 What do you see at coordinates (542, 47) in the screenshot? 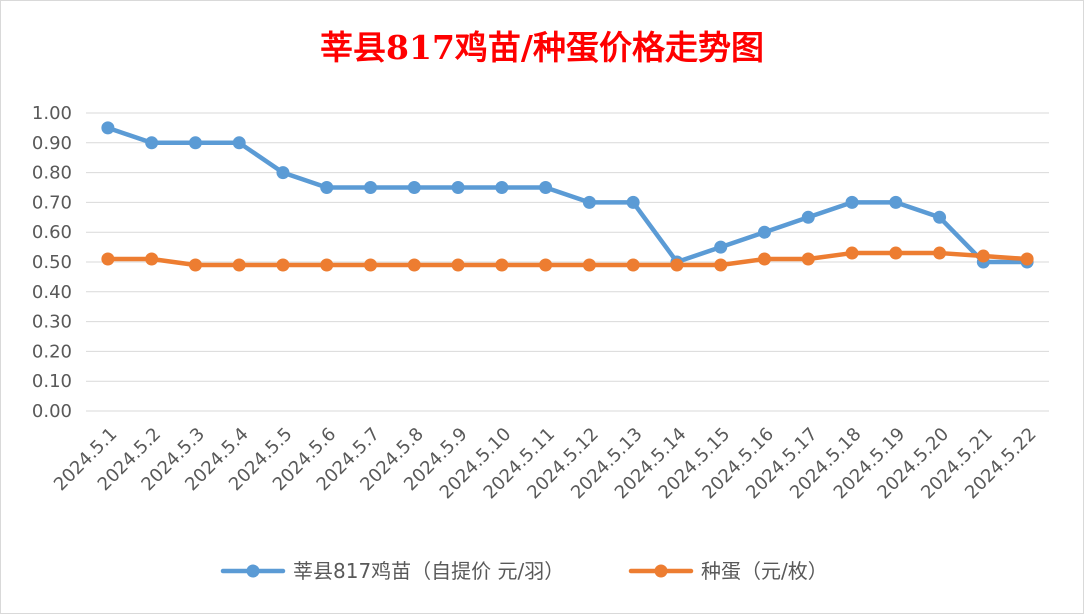
I see `chart-title: 莘县817鸡苗/种蛋价格走势图` at bounding box center [542, 47].